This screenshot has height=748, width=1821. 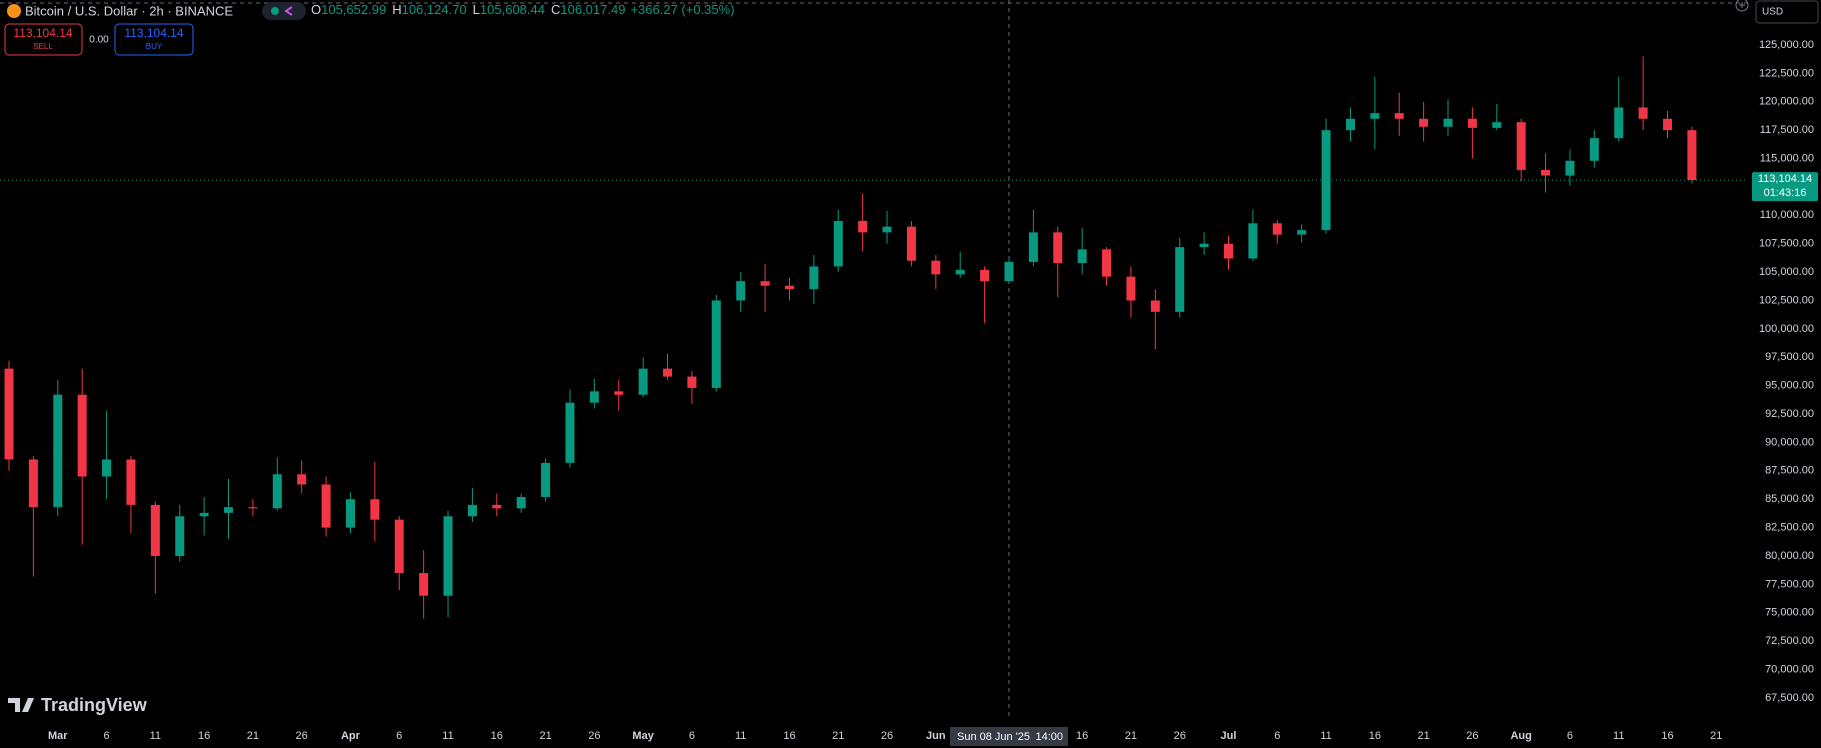 What do you see at coordinates (1789, 357) in the screenshot?
I see `y-tick-label: 97,500.00` at bounding box center [1789, 357].